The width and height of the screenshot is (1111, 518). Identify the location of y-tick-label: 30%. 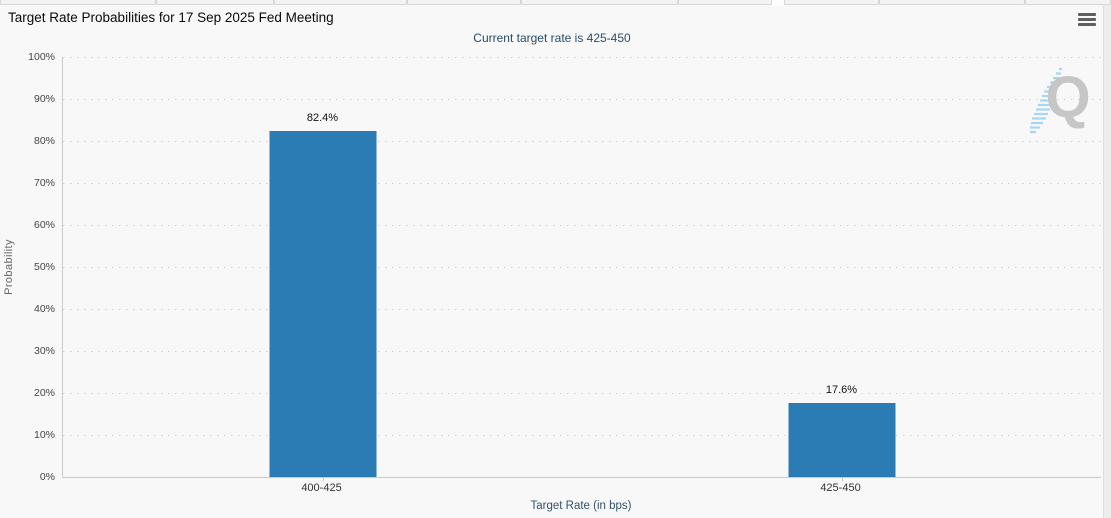
(44, 351).